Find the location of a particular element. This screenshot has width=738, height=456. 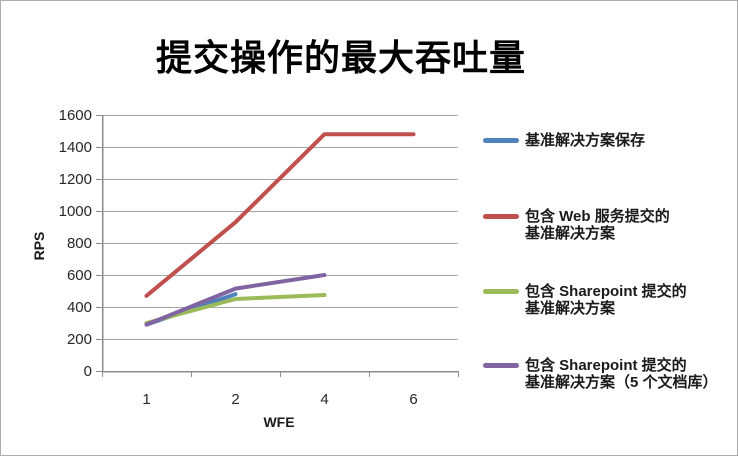

legend-label: 包含 Web 服务提交的 基准解决方案 is located at coordinates (597, 225).